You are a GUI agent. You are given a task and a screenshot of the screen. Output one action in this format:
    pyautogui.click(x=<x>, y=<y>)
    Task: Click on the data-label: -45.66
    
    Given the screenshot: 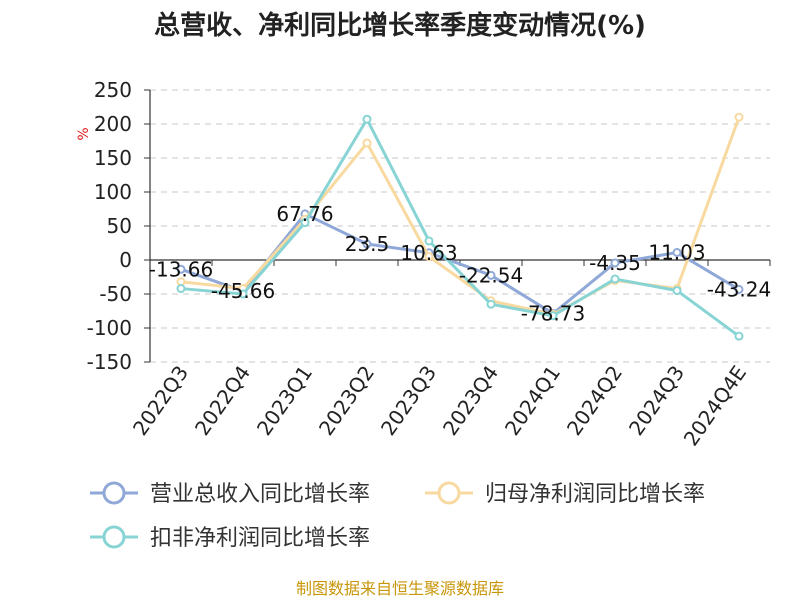 What is the action you would take?
    pyautogui.click(x=243, y=291)
    